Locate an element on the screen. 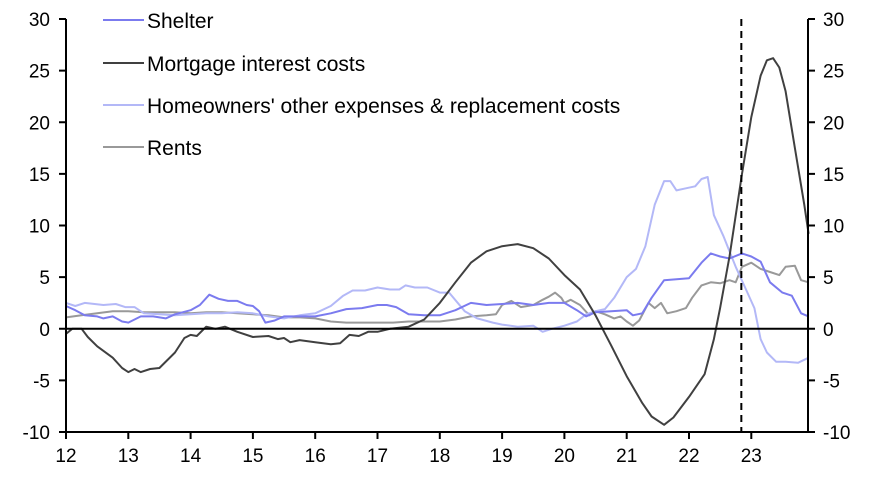 The width and height of the screenshot is (885, 481). left-y-tick-label: -5 is located at coordinates (41, 381).